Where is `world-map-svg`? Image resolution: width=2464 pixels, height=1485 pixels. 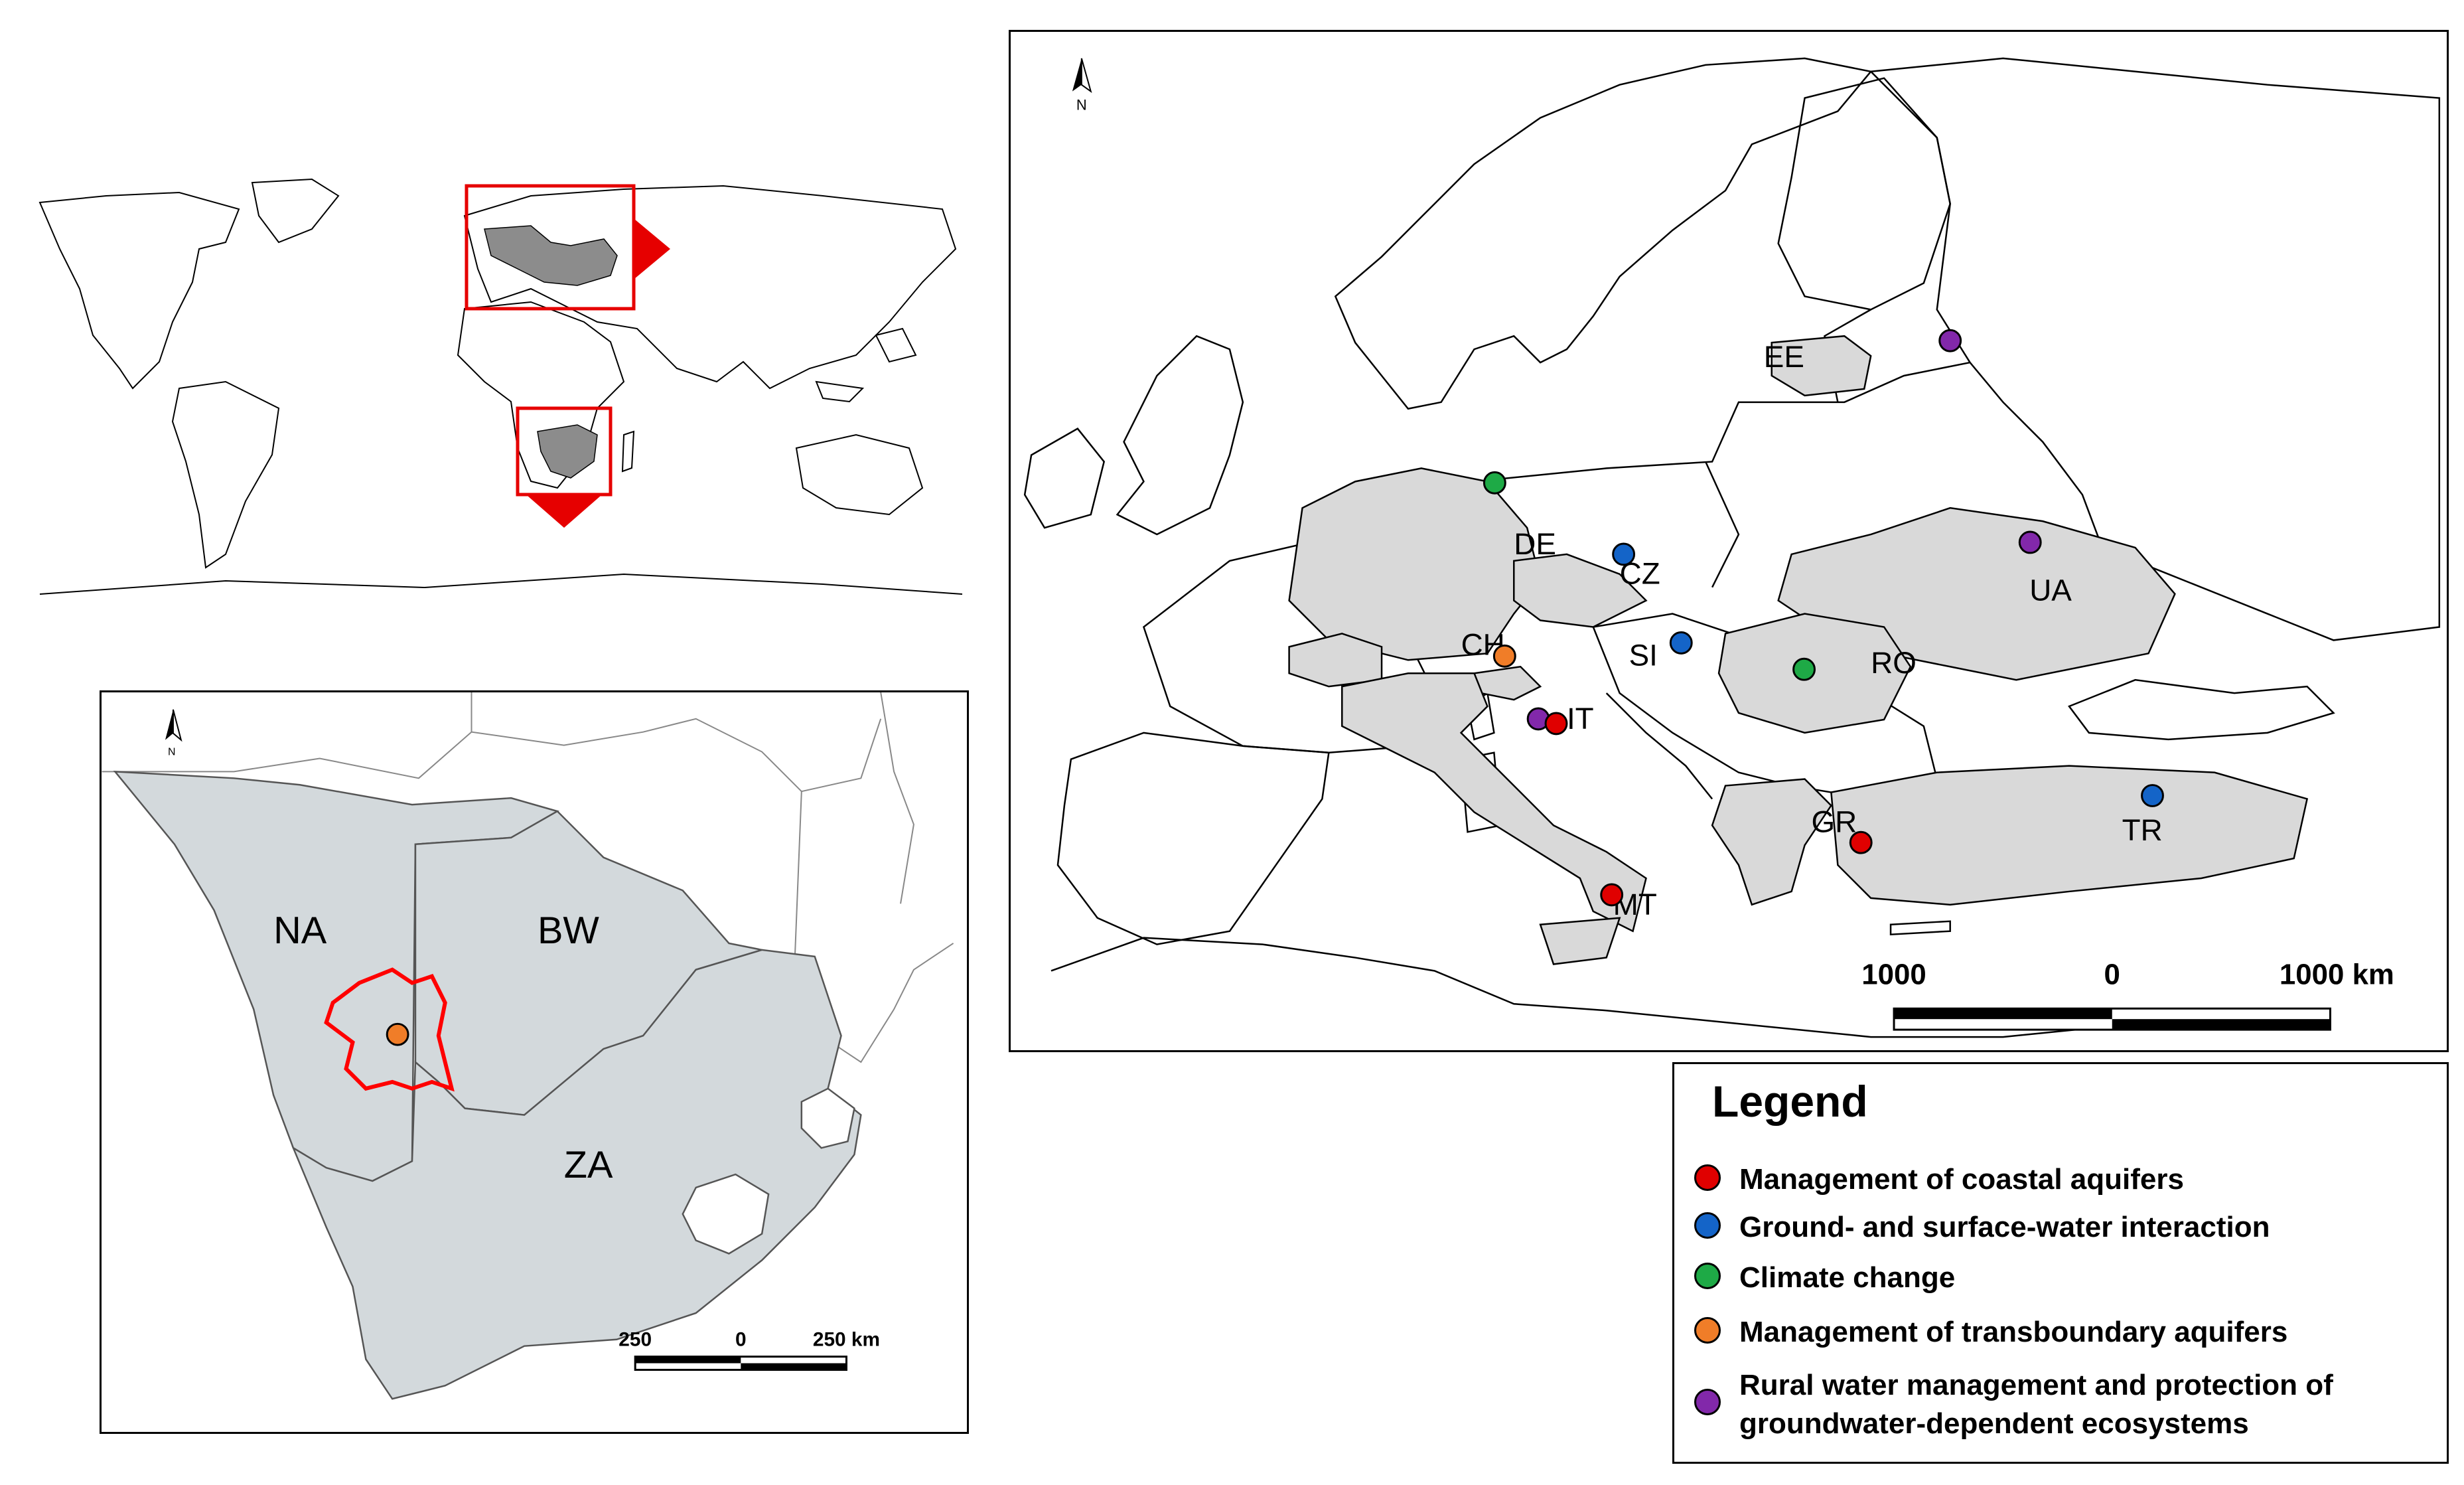
world-map-svg is located at coordinates (500, 386).